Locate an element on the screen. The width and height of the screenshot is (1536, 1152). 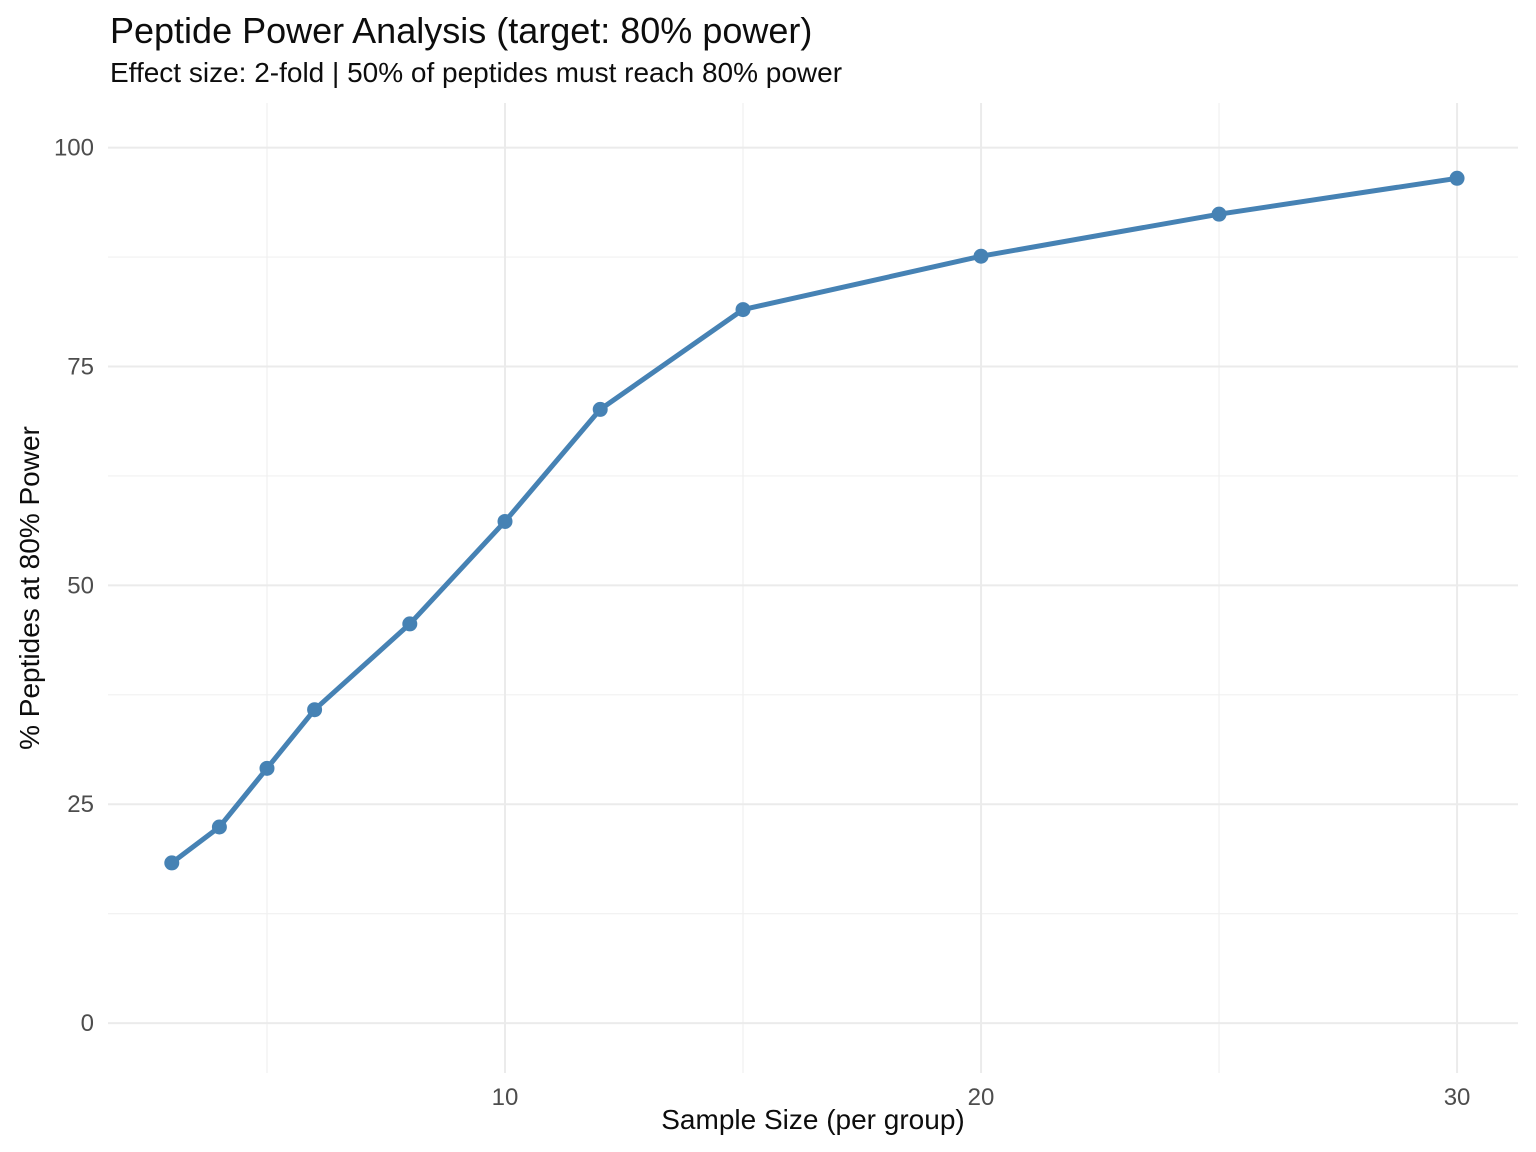
x-tick-label: 20 is located at coordinates (981, 1097).